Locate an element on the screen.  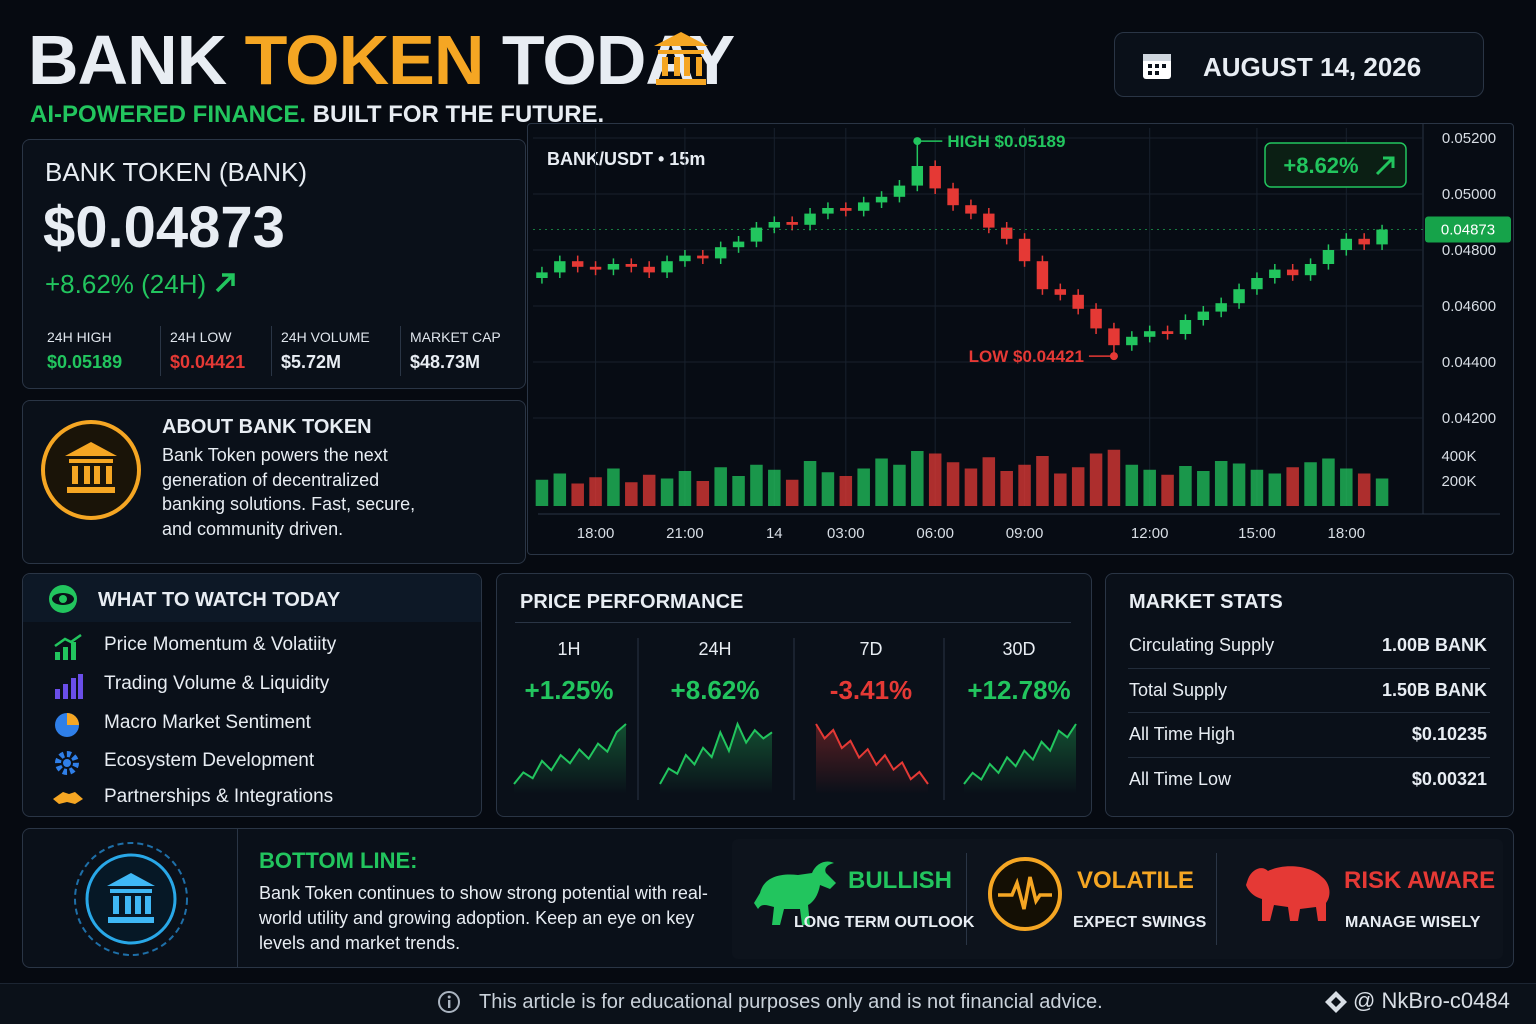
sparkline-area is located at coordinates (716, 759).